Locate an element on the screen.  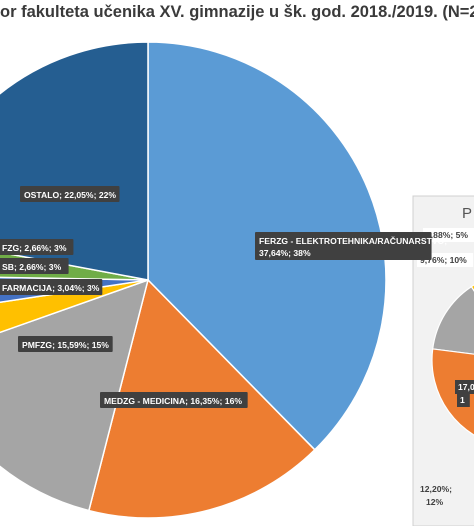
pie-label-sb: SB; 2,66%; 3% is located at coordinates (34, 266).